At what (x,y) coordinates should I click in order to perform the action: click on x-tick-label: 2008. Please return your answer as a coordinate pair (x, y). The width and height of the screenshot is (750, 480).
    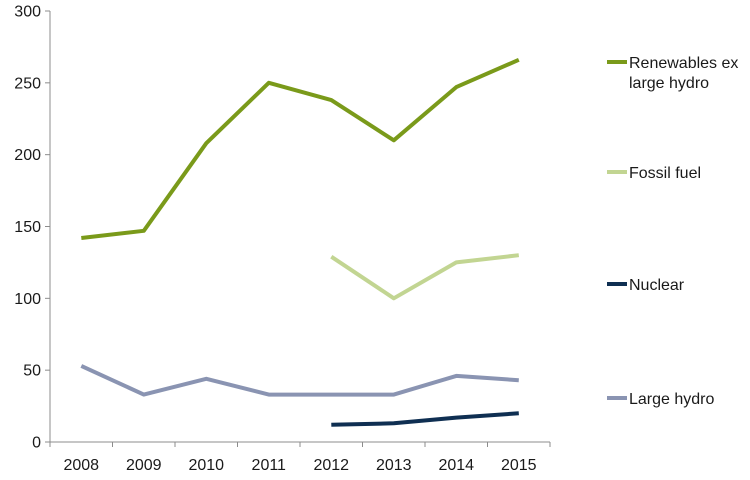
    Looking at the image, I should click on (81, 465).